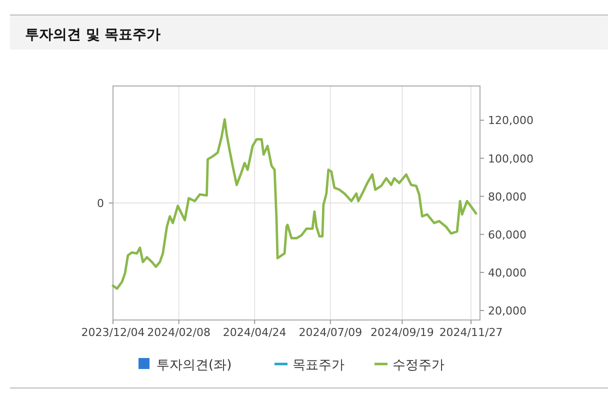 The height and width of the screenshot is (399, 616). What do you see at coordinates (511, 121) in the screenshot?
I see `y2-tick-label: 120,000` at bounding box center [511, 121].